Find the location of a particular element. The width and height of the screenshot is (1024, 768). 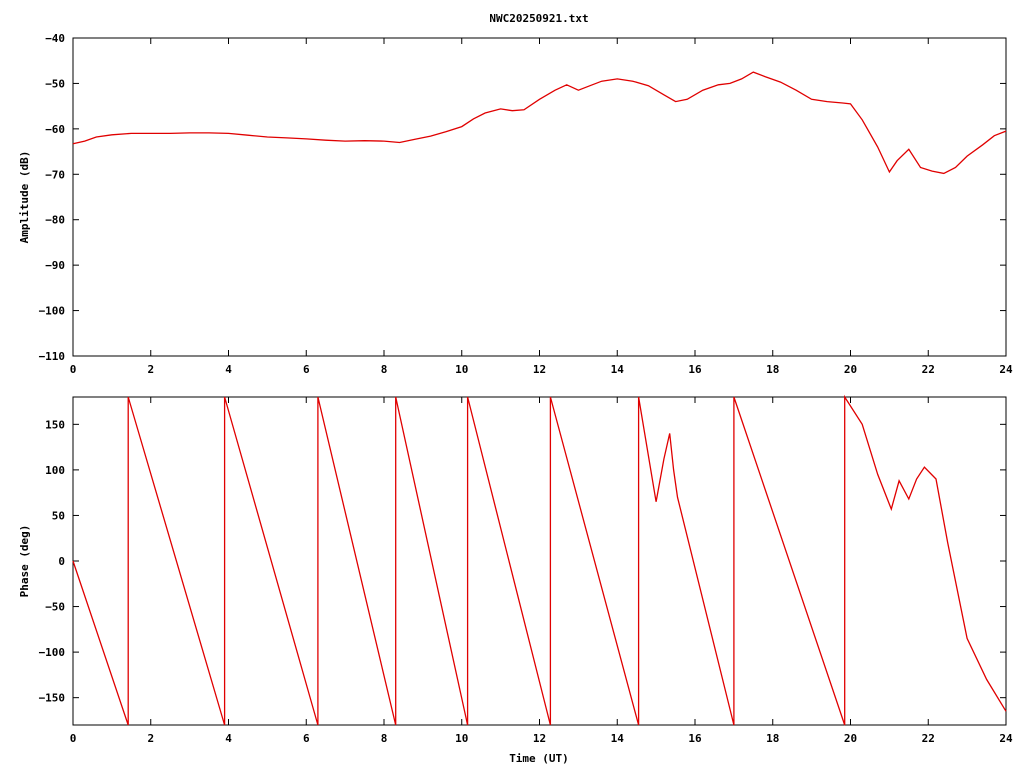

phase-x-tick-label: 18 is located at coordinates (772, 738).